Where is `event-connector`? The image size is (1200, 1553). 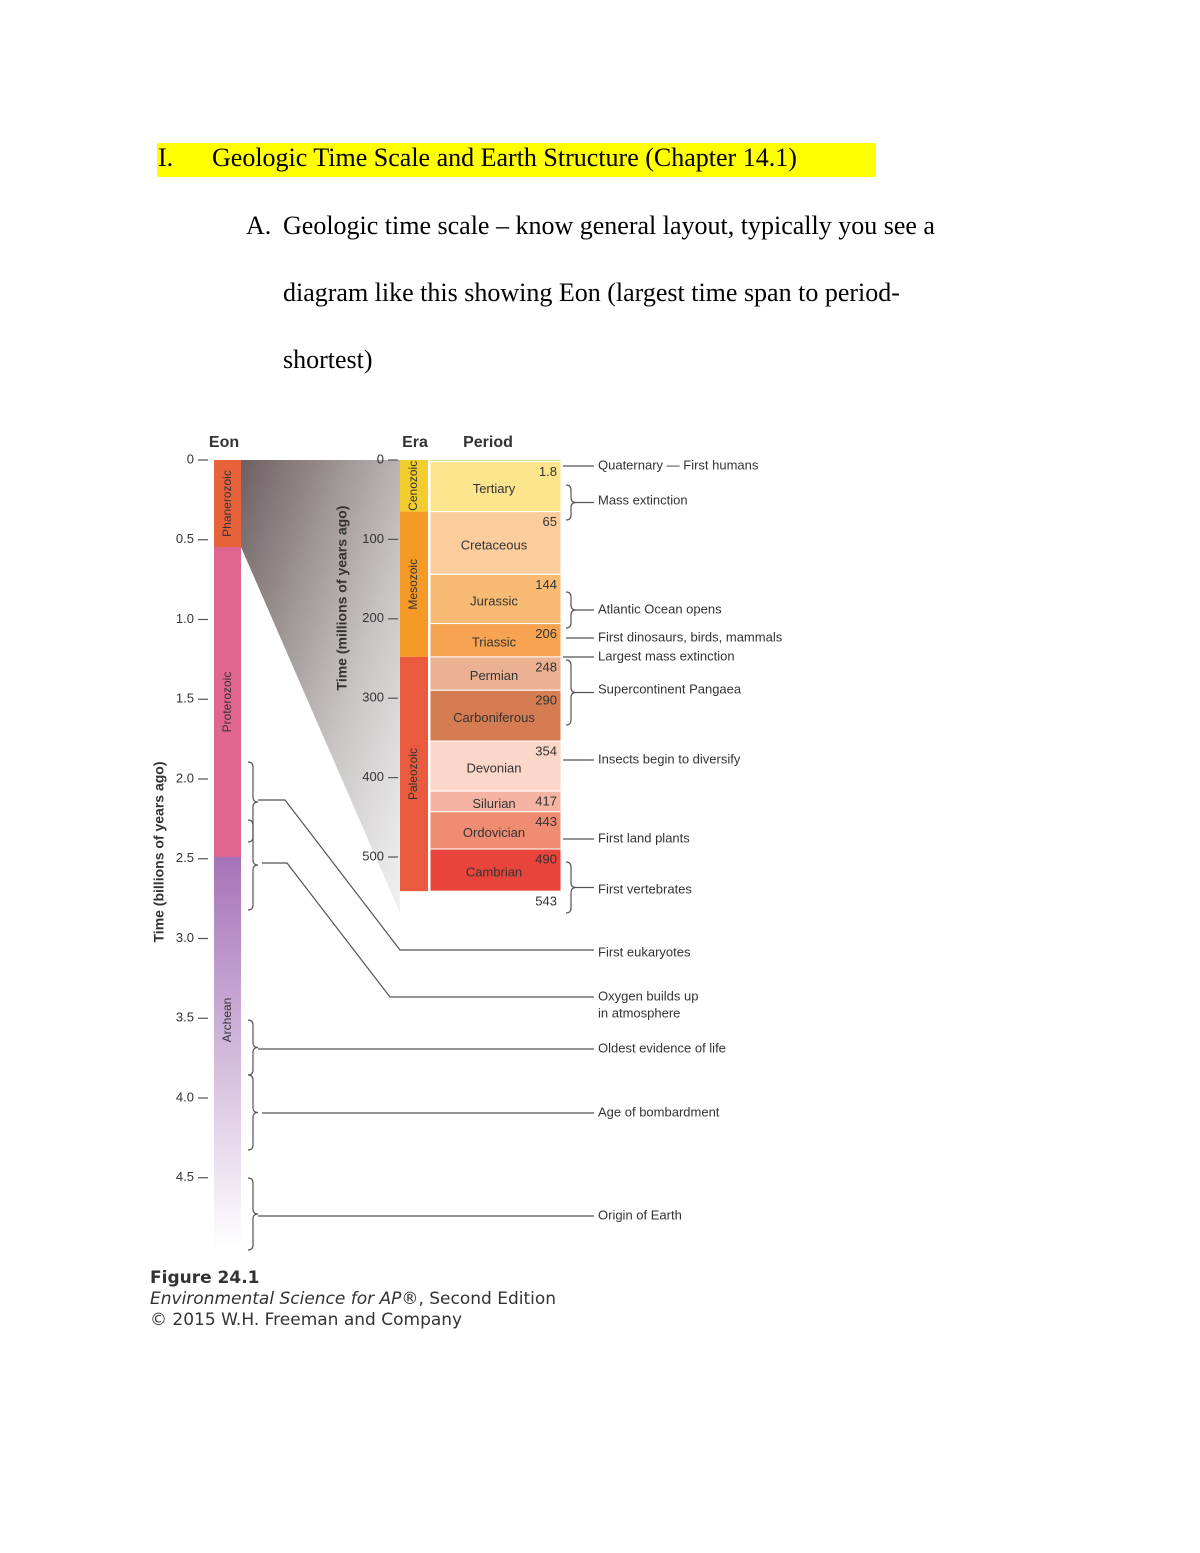 event-connector is located at coordinates (426, 875).